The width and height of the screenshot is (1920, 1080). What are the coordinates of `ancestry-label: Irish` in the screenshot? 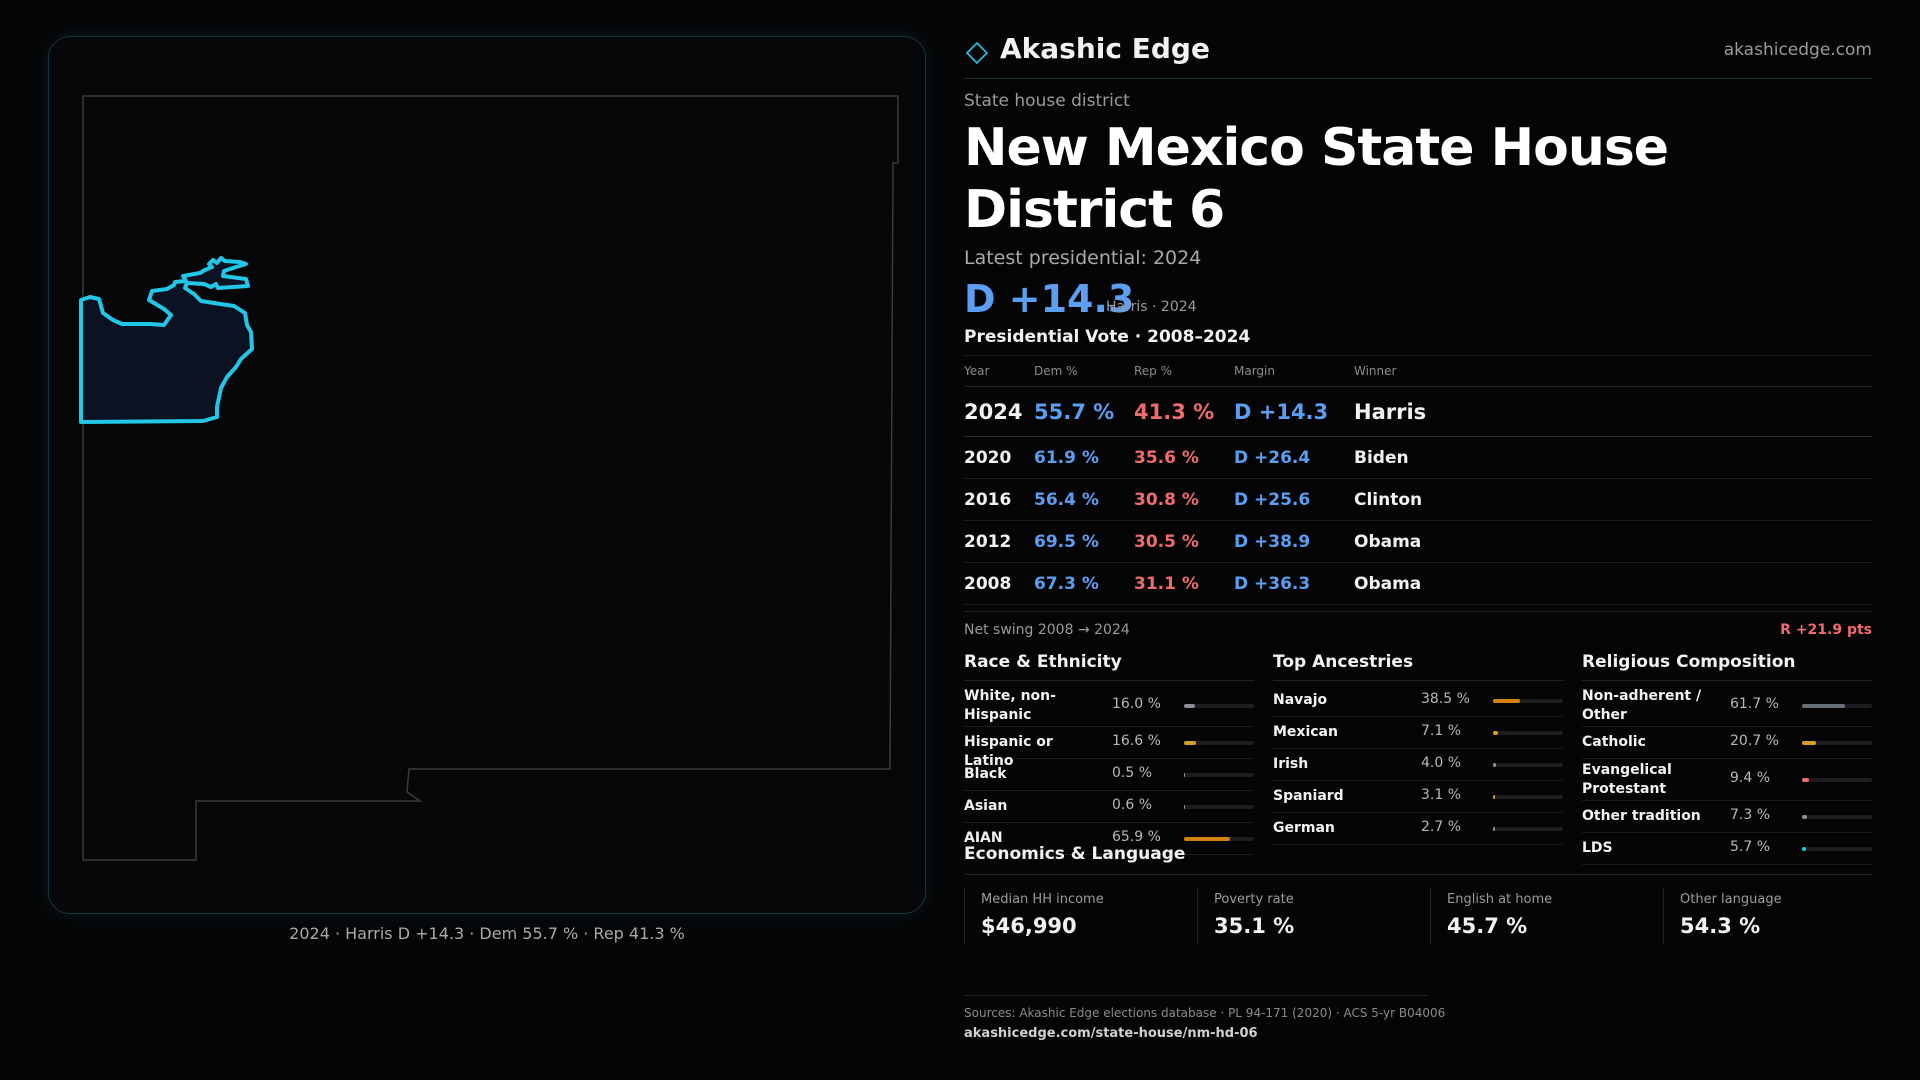 It's located at (1291, 764).